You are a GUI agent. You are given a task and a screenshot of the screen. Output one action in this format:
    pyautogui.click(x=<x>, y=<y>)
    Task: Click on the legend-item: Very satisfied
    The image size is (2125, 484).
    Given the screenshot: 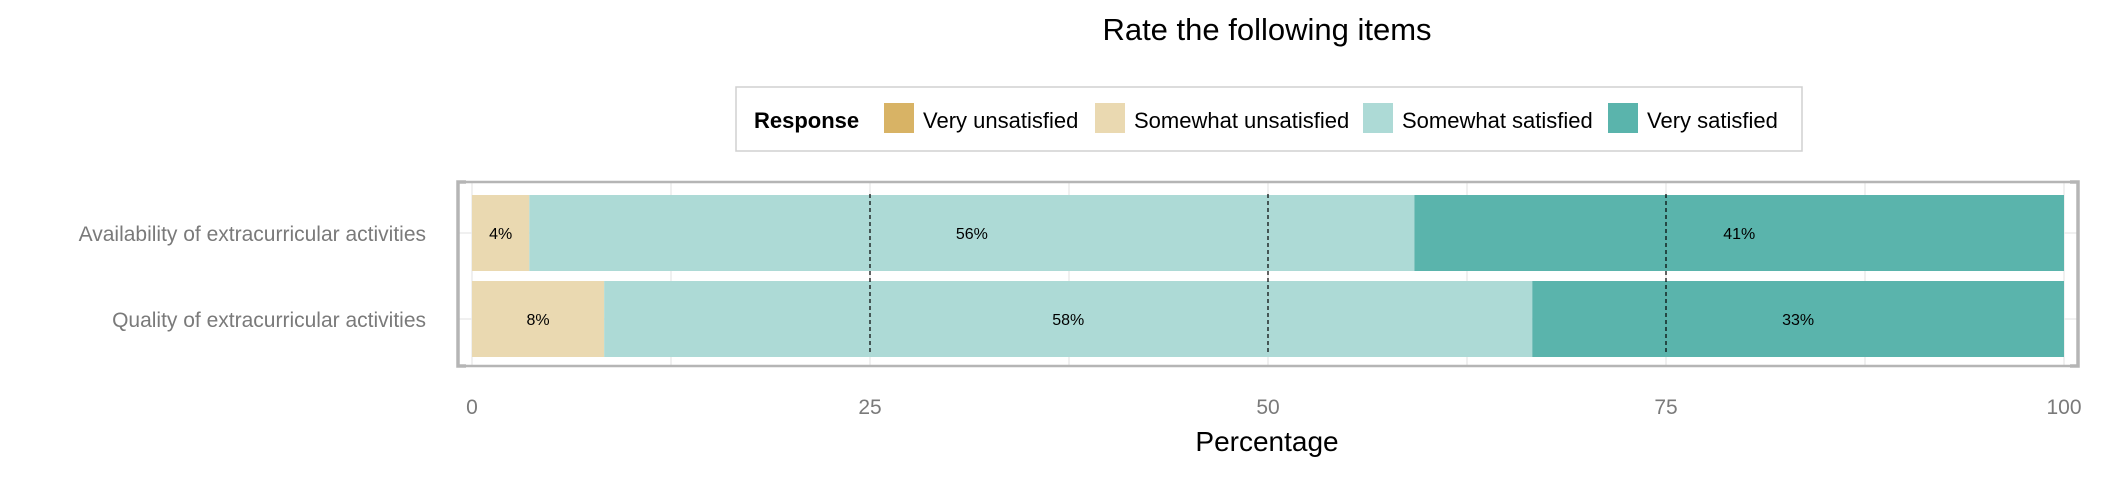 What is the action you would take?
    pyautogui.click(x=1693, y=118)
    